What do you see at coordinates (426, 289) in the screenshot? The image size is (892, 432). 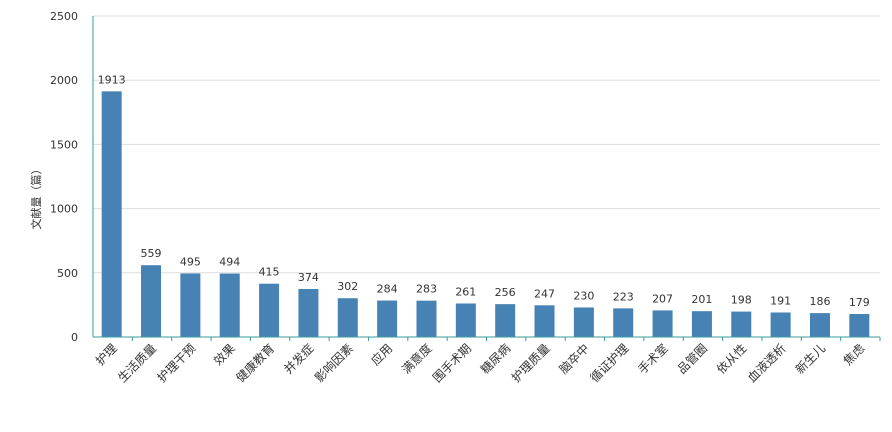 I see `data-label: 283` at bounding box center [426, 289].